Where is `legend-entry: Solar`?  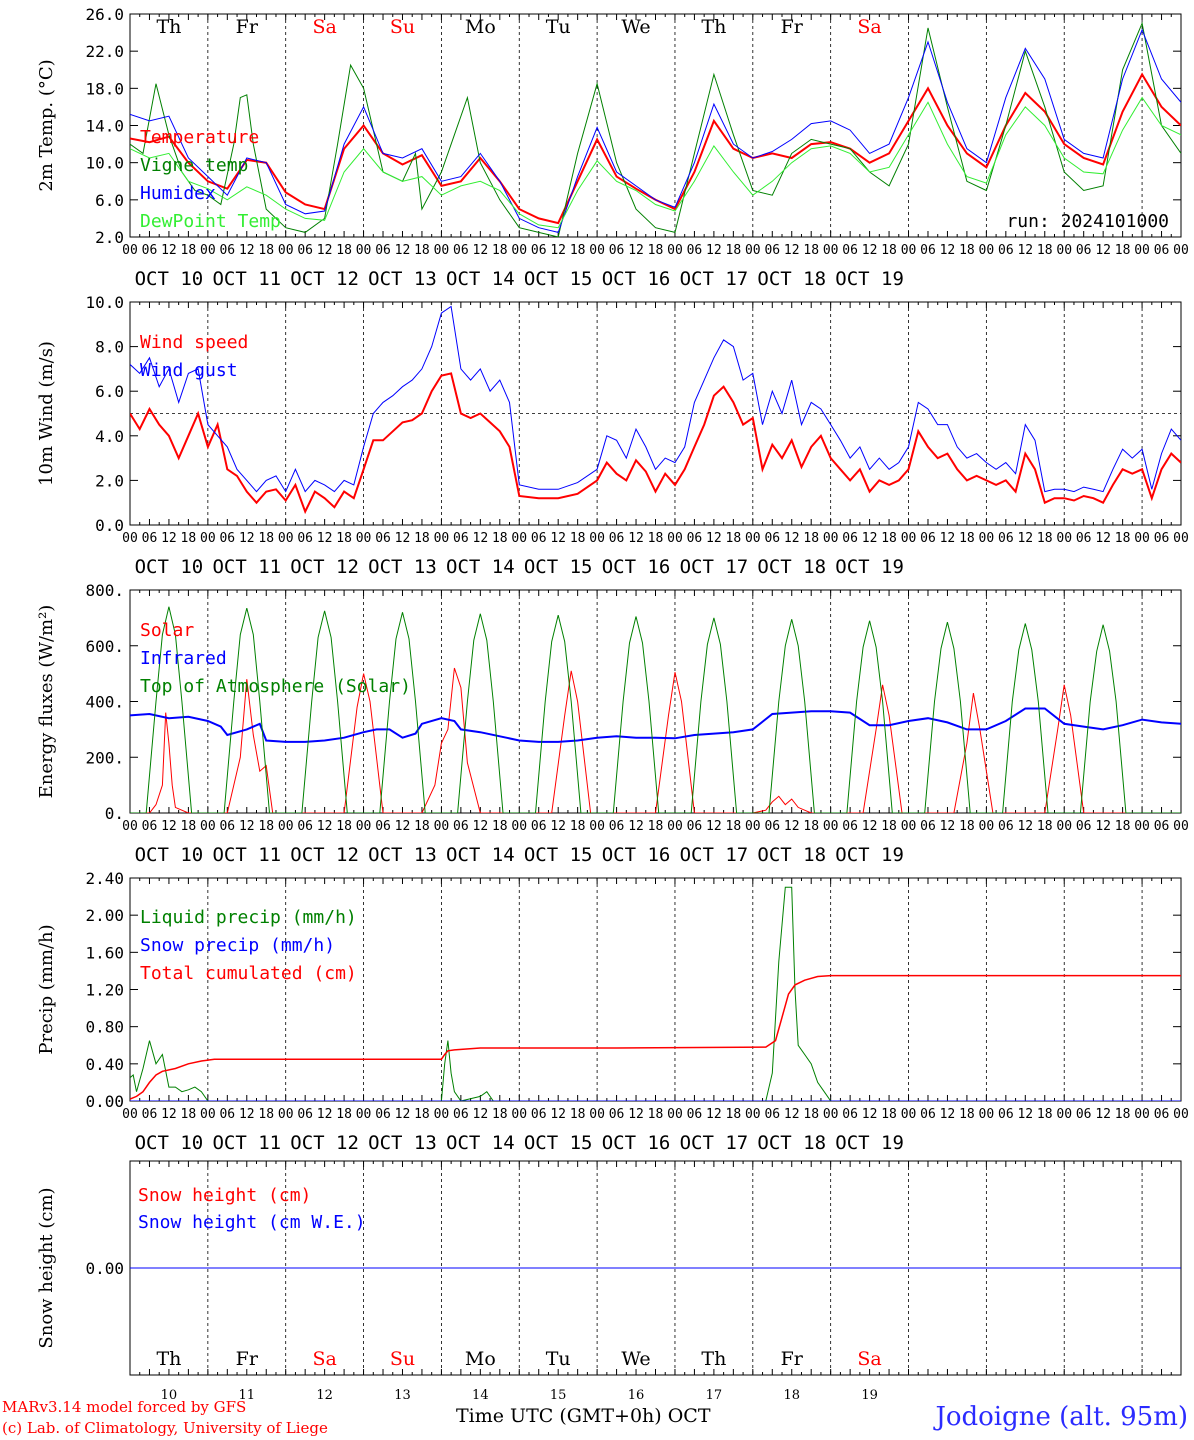 legend-entry: Solar is located at coordinates (167, 630).